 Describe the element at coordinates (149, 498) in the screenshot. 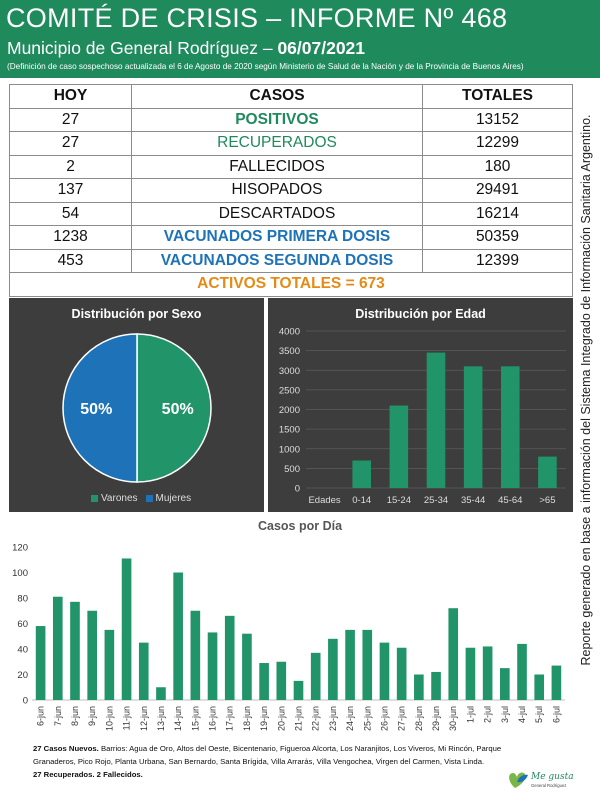

I see `legend-swatch-mujeres` at that location.